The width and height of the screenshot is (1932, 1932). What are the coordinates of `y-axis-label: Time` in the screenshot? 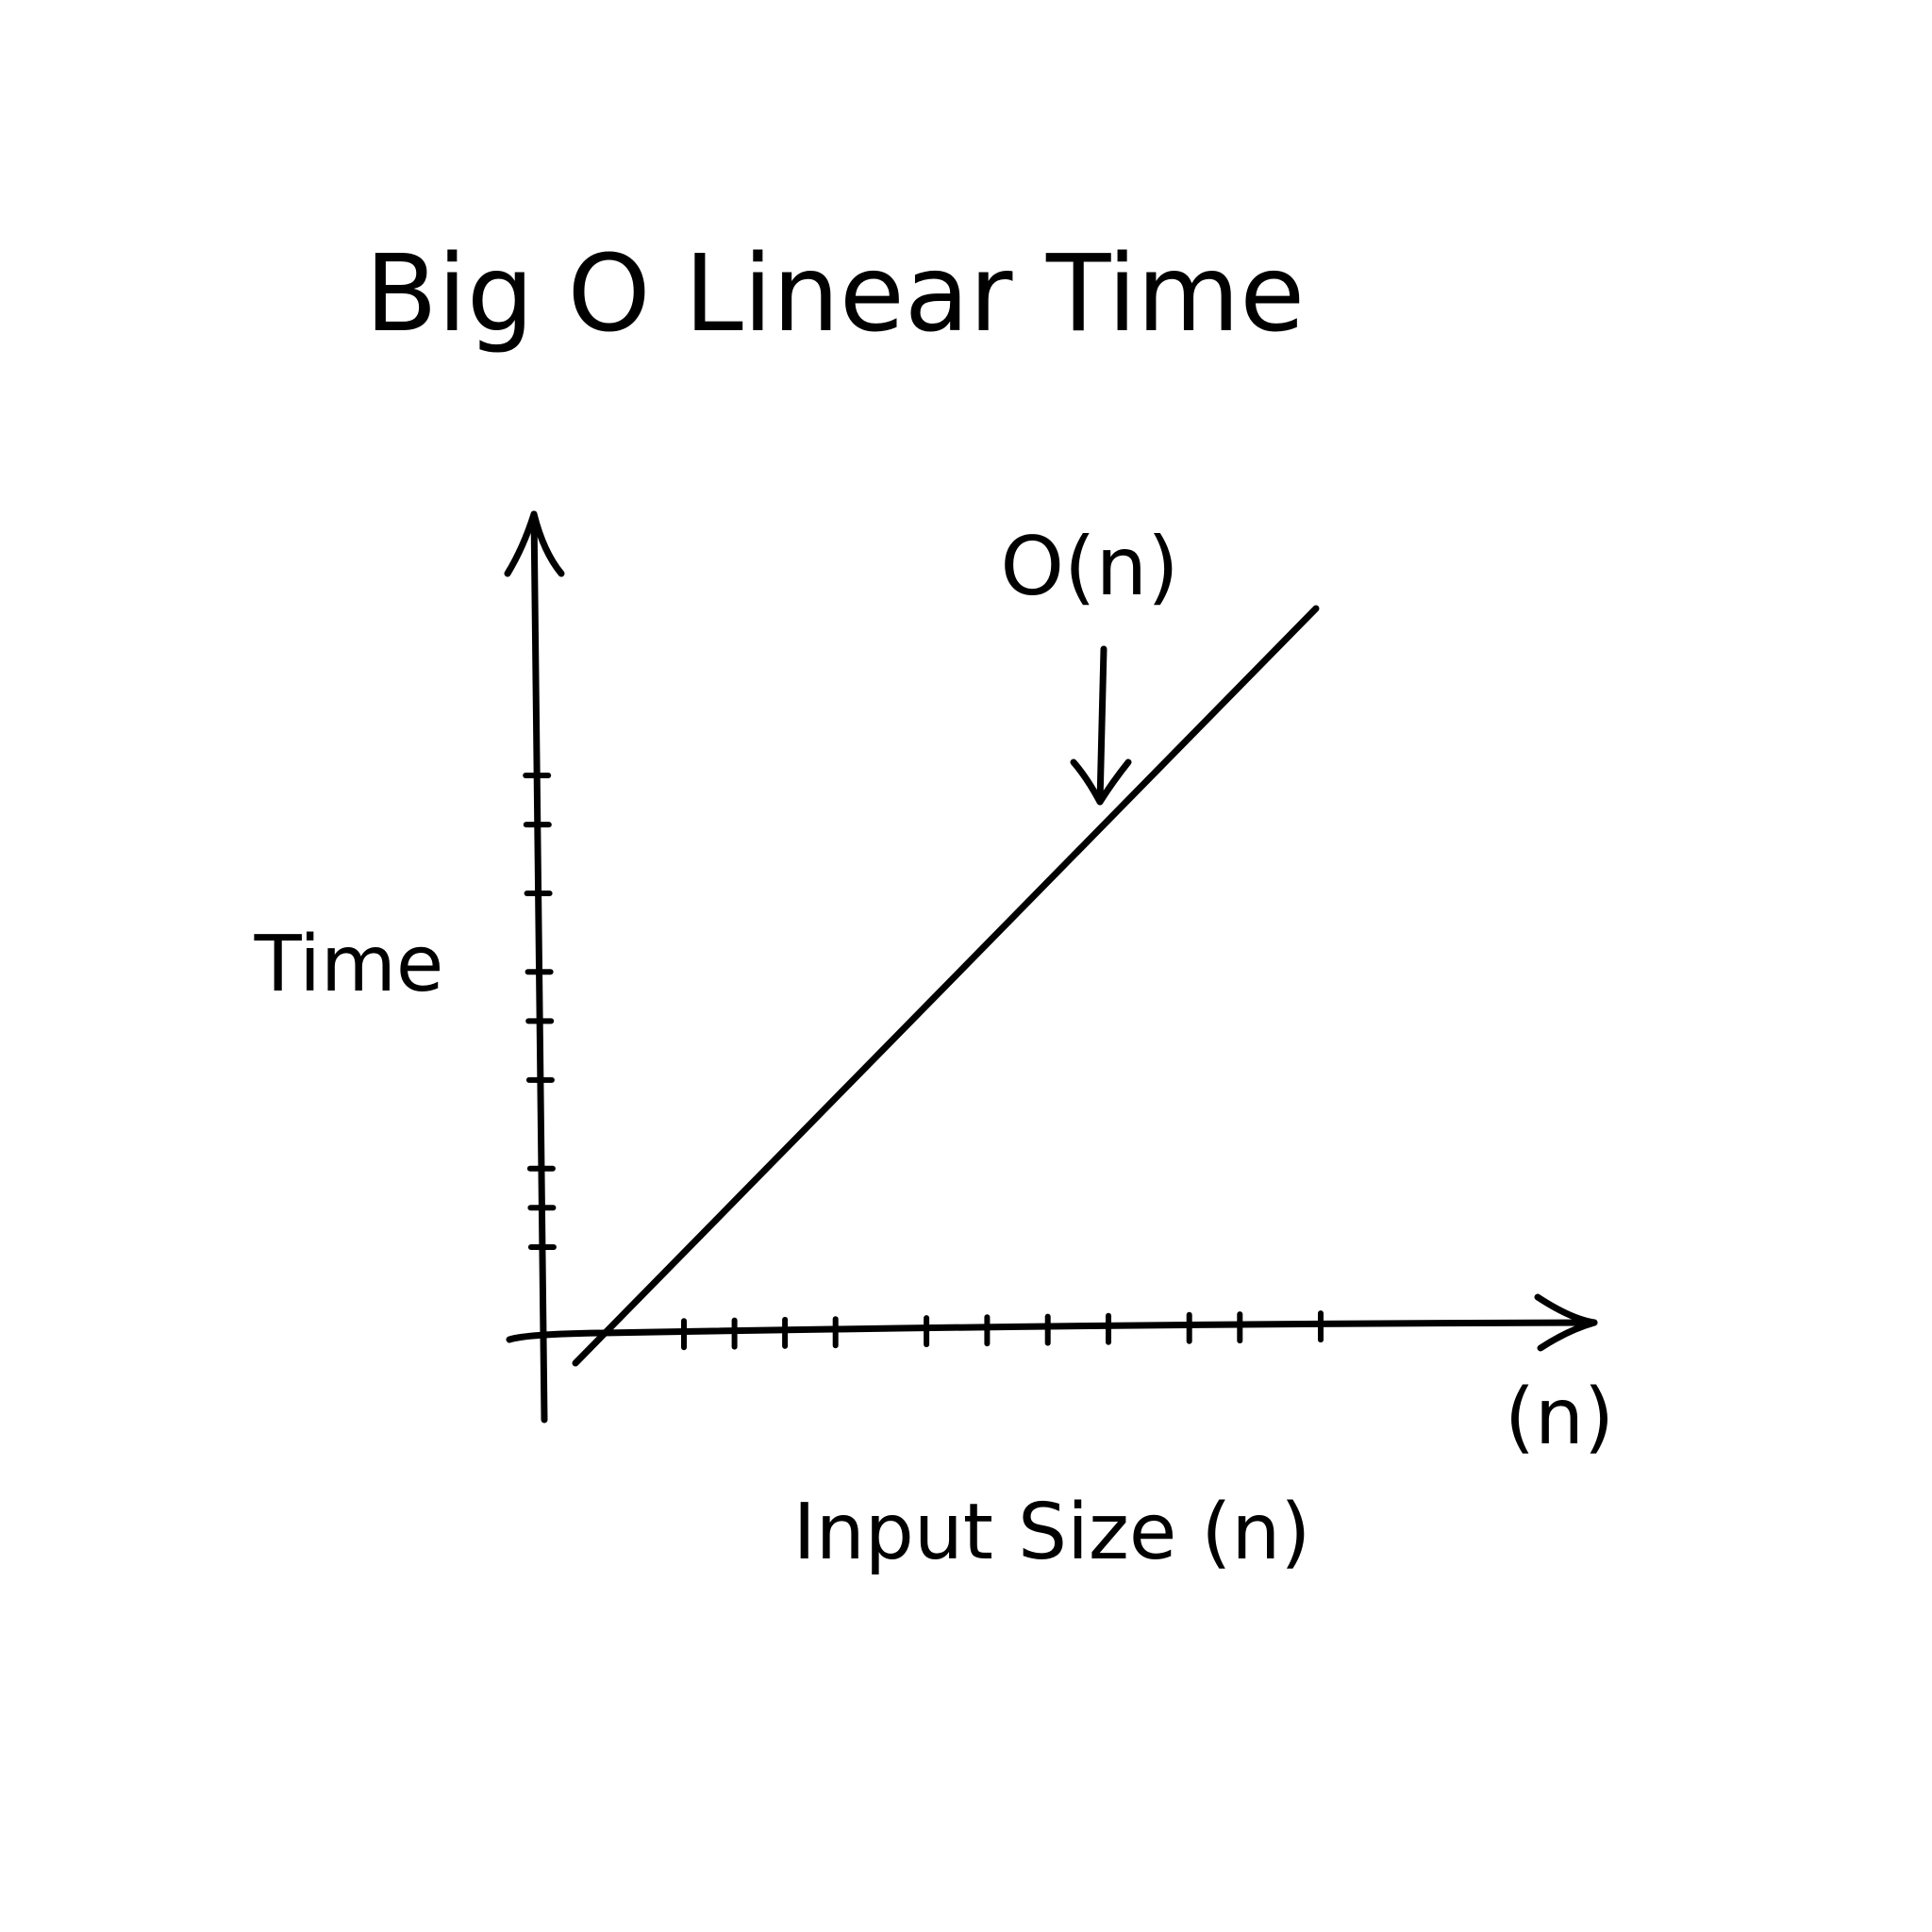 It's located at (349, 964).